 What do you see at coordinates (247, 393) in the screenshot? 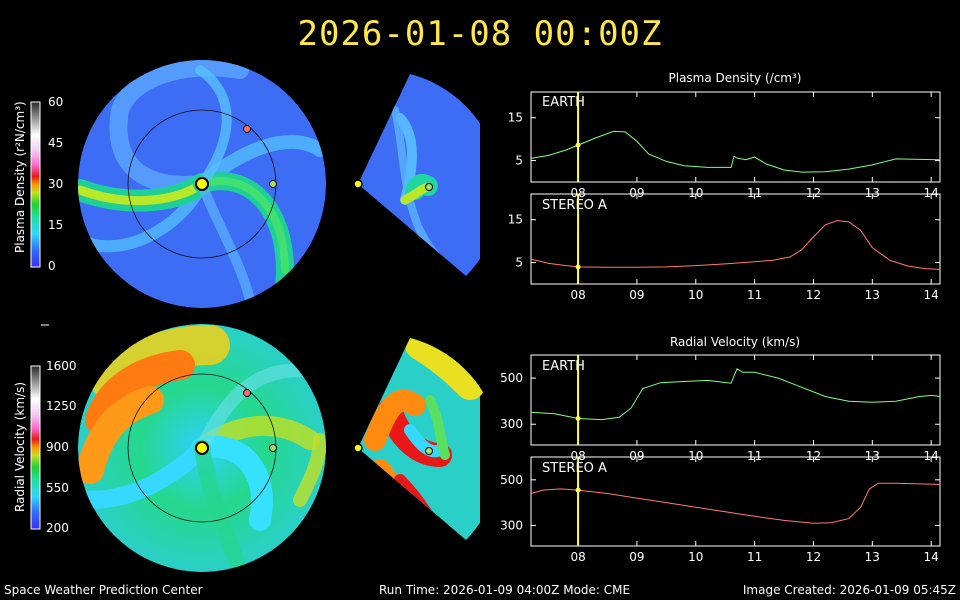
I see `stereo-a-marker-velocity` at bounding box center [247, 393].